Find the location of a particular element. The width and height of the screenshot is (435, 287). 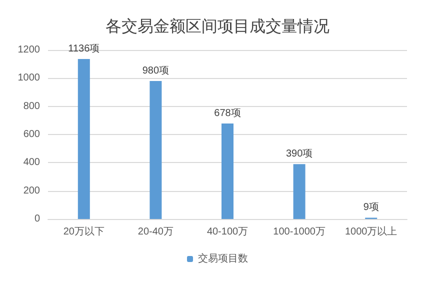

y-tick-label: 800 is located at coordinates (31, 106).